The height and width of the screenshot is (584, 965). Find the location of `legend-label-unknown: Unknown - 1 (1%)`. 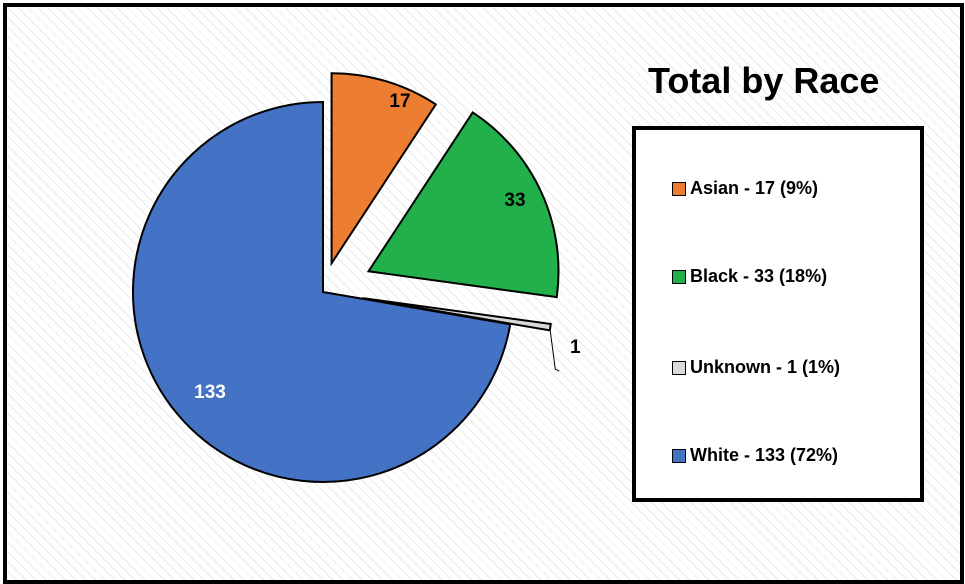

legend-label-unknown: Unknown - 1 (1%) is located at coordinates (765, 367).